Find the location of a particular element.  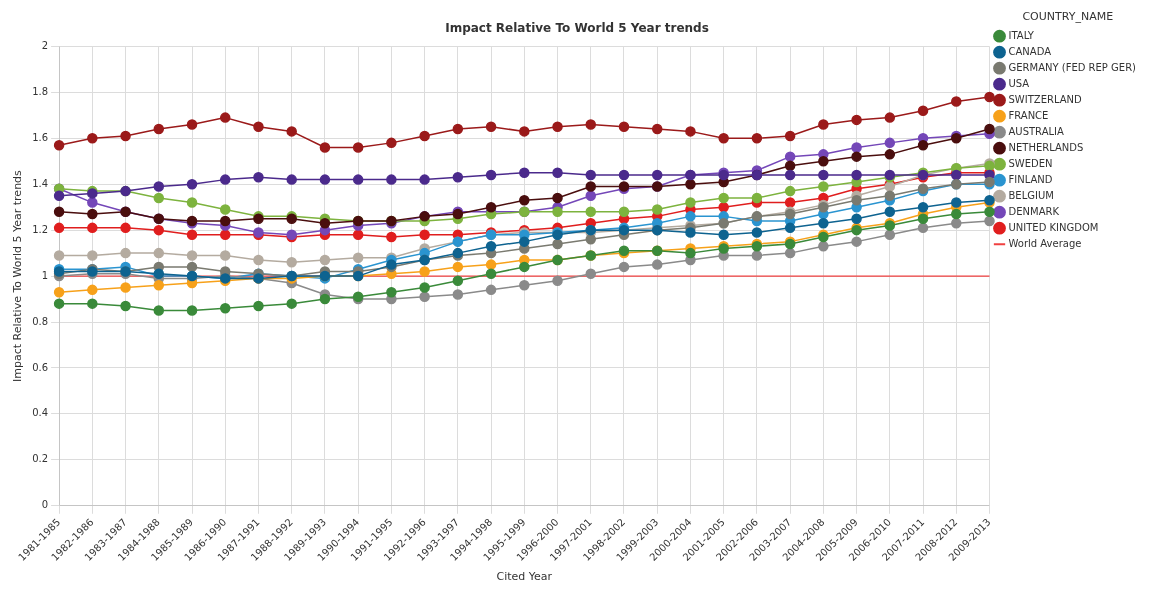

legend-label: SWITZERLAND is located at coordinates (1045, 99).